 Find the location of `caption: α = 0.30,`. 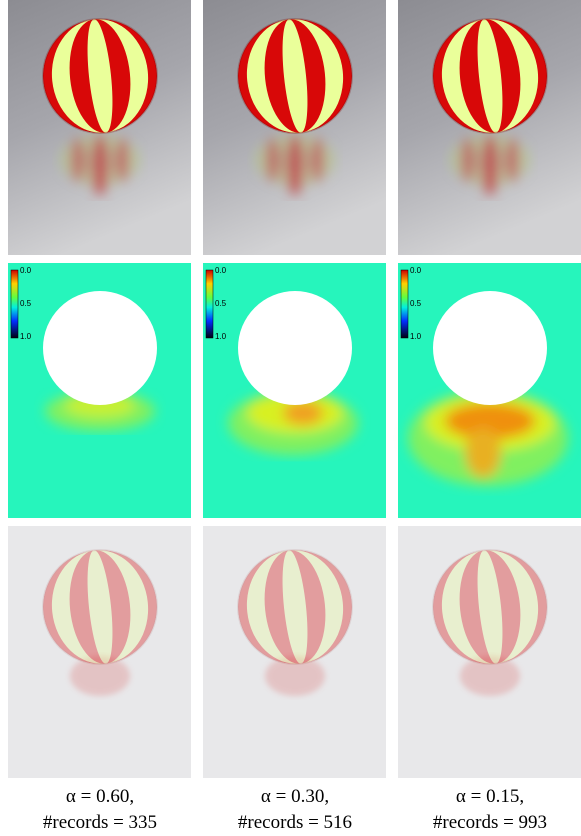

caption: α = 0.30, is located at coordinates (295, 796).